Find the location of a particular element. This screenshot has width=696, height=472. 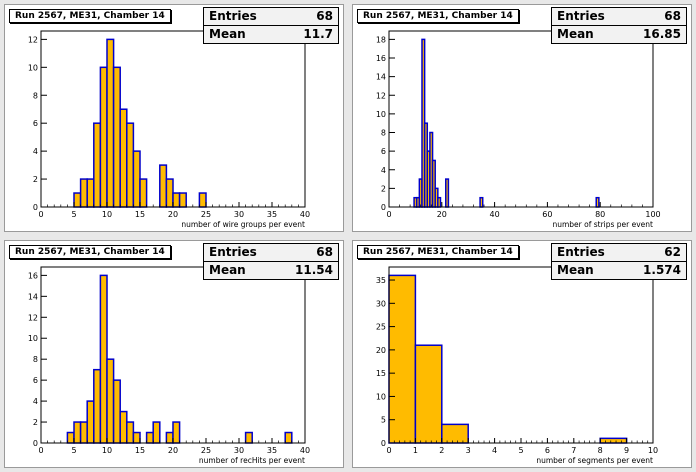

x-tick-label: 2 is located at coordinates (441, 450).